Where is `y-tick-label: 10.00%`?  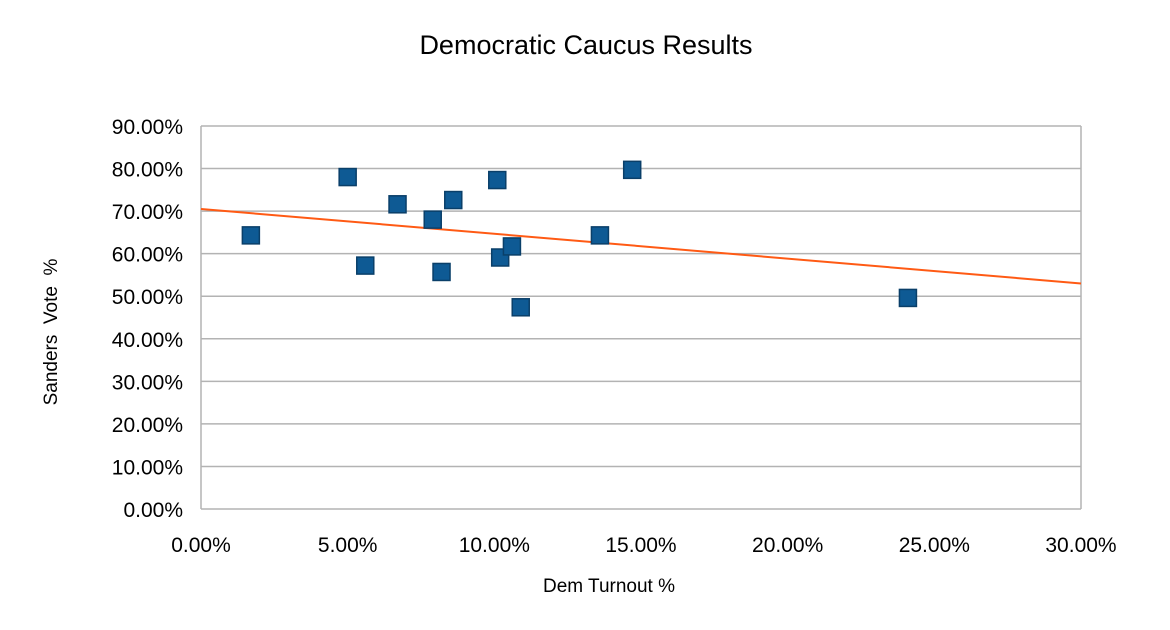 y-tick-label: 10.00% is located at coordinates (147, 467).